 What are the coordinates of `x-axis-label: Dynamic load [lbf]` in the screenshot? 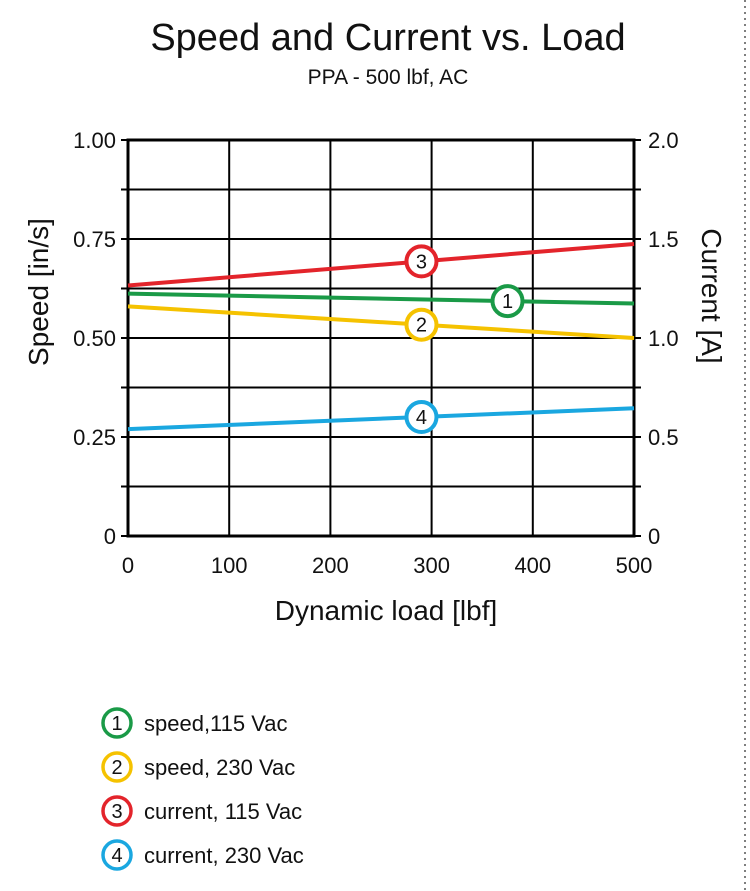 It's located at (386, 610).